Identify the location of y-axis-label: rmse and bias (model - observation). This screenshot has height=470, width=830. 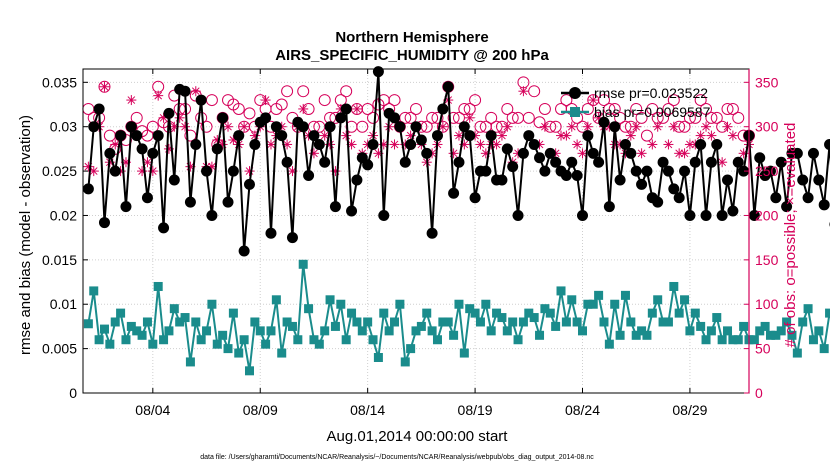
(25, 235).